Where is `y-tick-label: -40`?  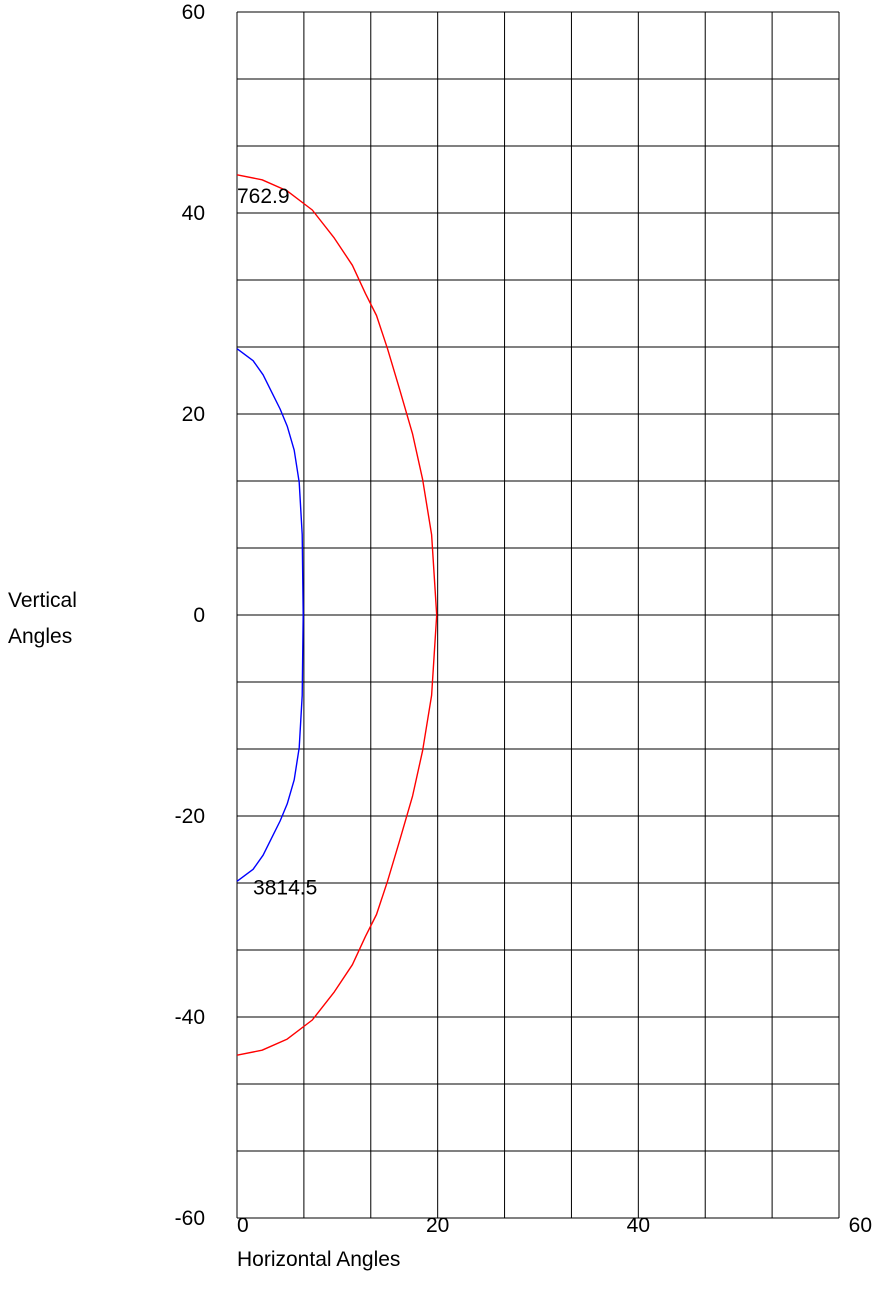
y-tick-label: -40 is located at coordinates (190, 1017).